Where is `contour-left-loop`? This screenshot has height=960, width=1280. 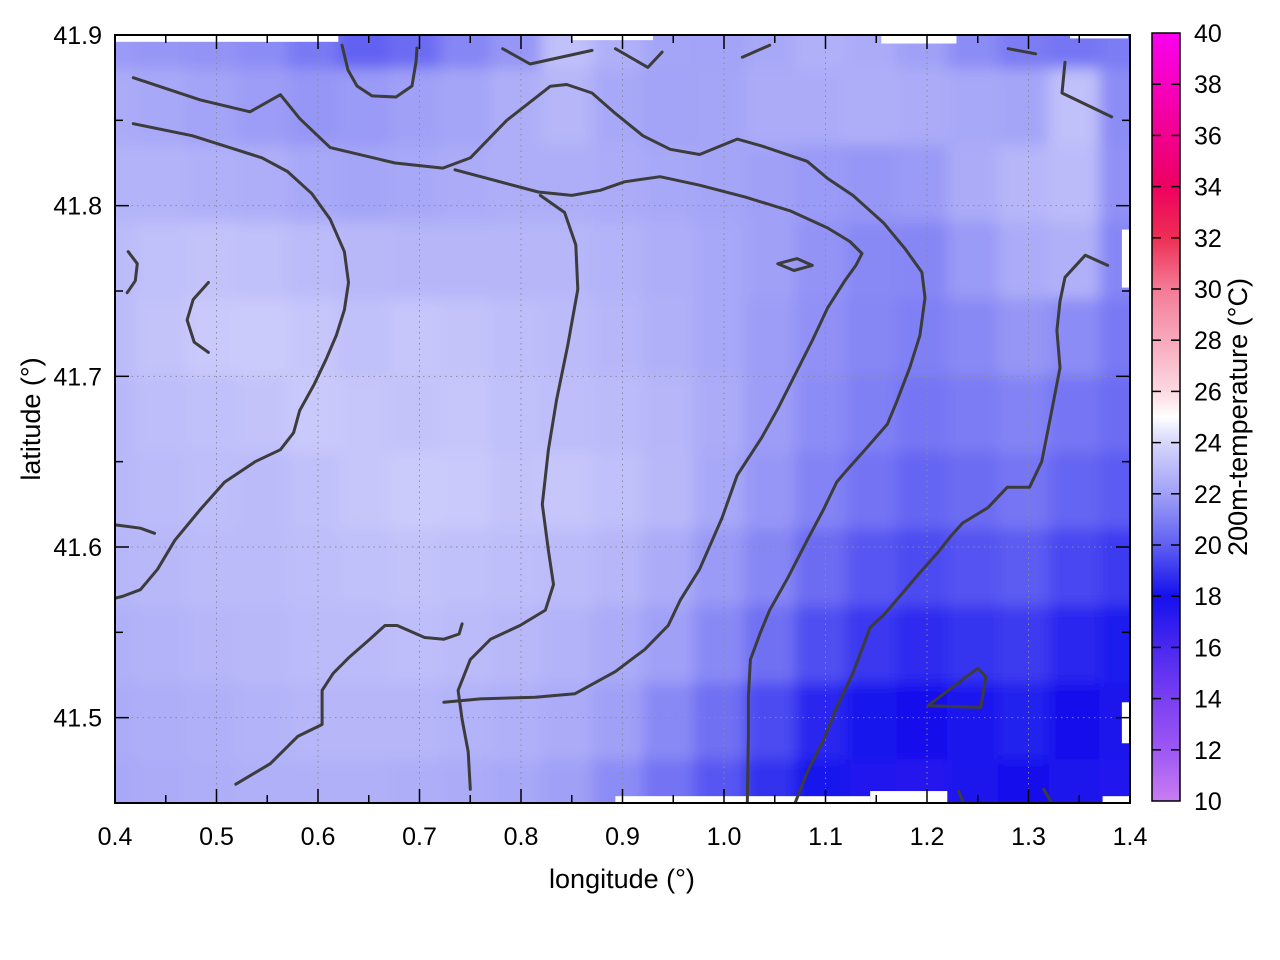 contour-left-loop is located at coordinates (232, 361).